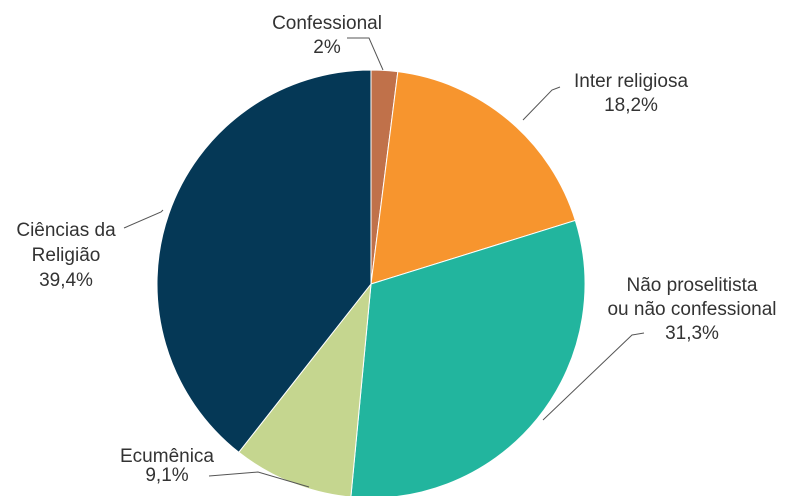 The width and height of the screenshot is (792, 496). Describe the element at coordinates (327, 47) in the screenshot. I see `slice-value-label: 2%` at that location.